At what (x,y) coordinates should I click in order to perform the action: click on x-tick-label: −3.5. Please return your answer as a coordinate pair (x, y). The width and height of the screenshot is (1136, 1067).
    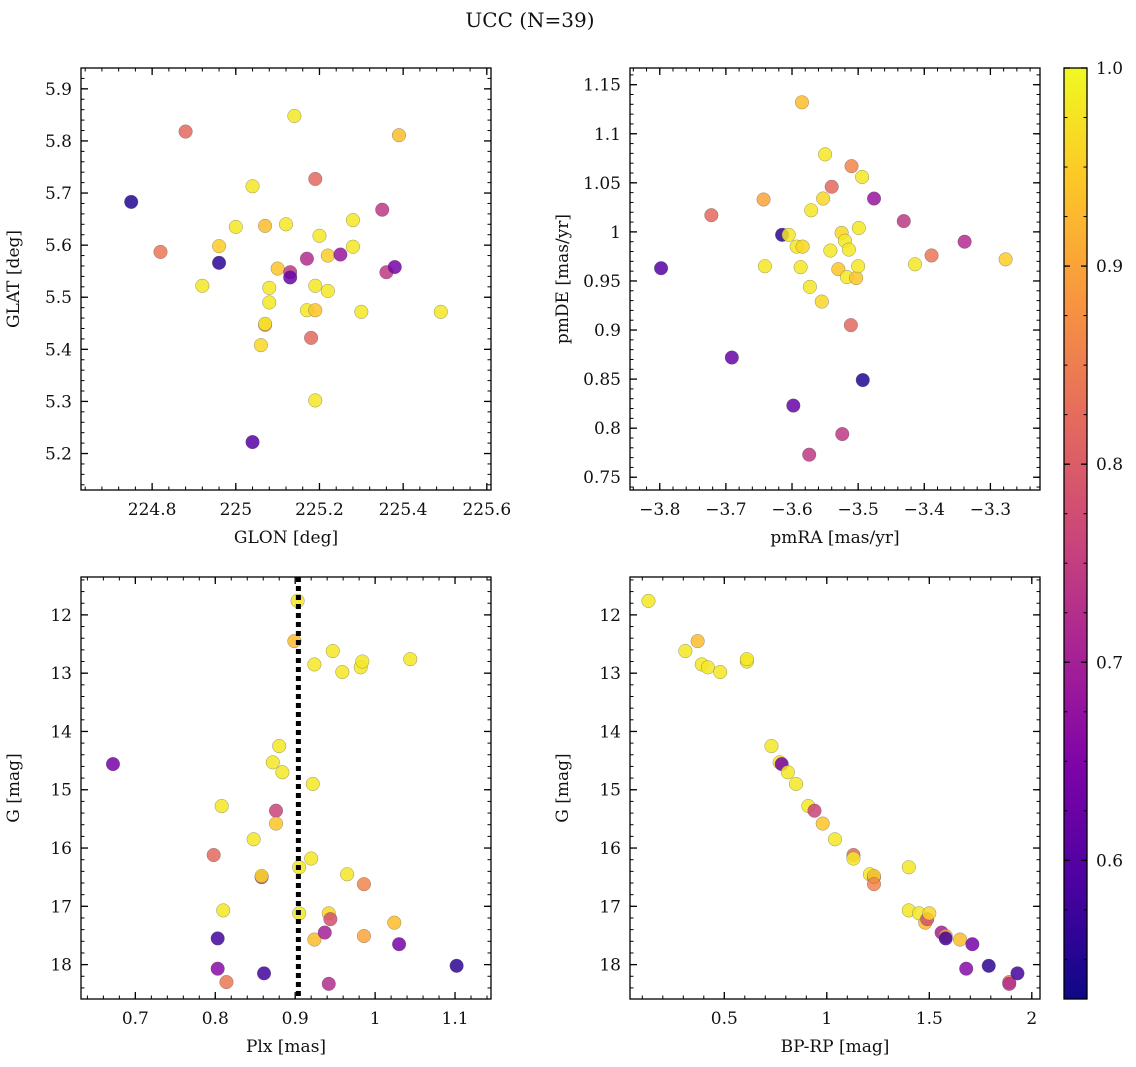
    Looking at the image, I should click on (858, 510).